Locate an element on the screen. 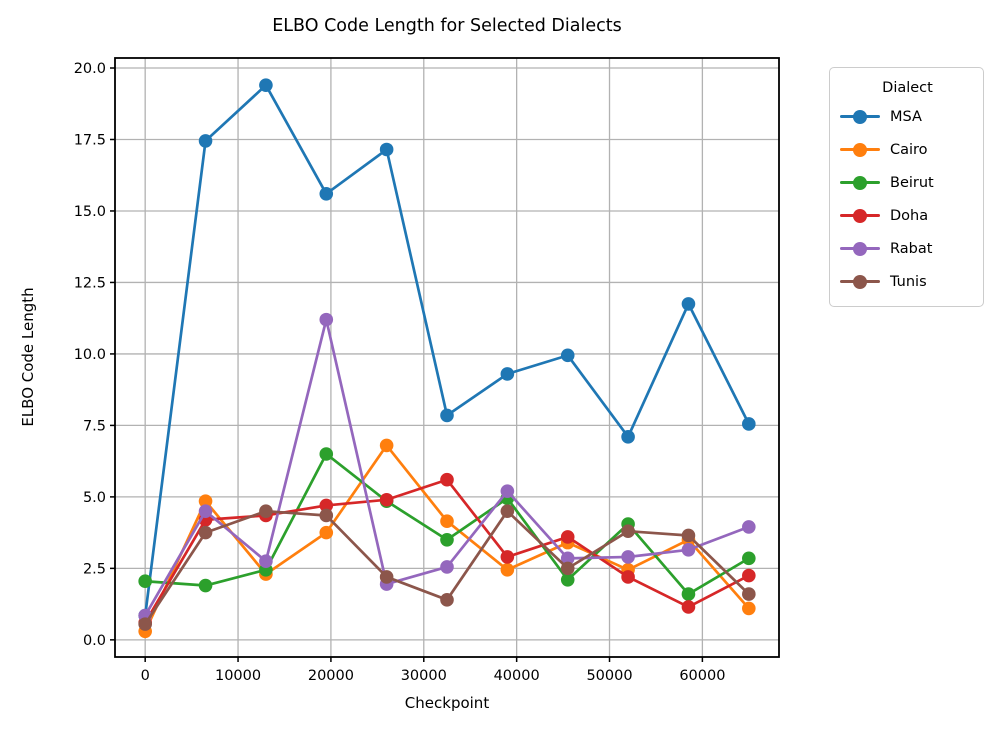 The width and height of the screenshot is (996, 747). x-tick-label: 10000 is located at coordinates (238, 676).